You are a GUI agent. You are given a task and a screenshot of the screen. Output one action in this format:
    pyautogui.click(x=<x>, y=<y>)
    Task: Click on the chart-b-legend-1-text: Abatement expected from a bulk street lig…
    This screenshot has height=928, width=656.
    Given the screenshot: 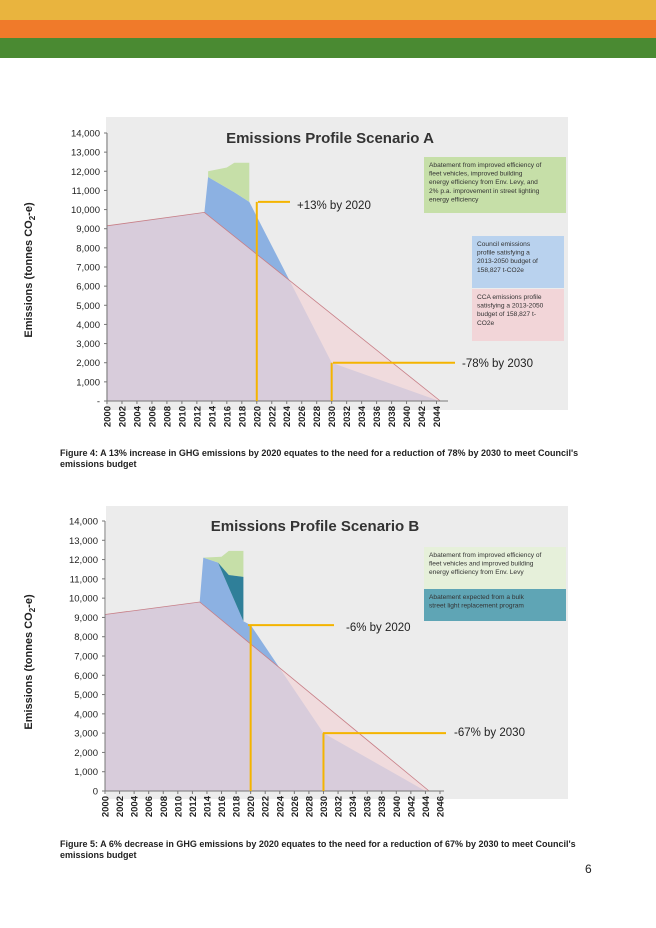 What is the action you would take?
    pyautogui.click(x=477, y=602)
    